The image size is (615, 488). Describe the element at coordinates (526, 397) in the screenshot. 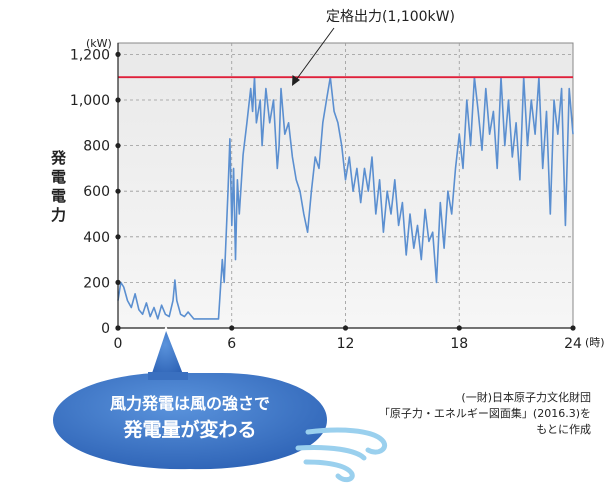

I see `source-line-1: (一財)日本原子力文化財団` at that location.